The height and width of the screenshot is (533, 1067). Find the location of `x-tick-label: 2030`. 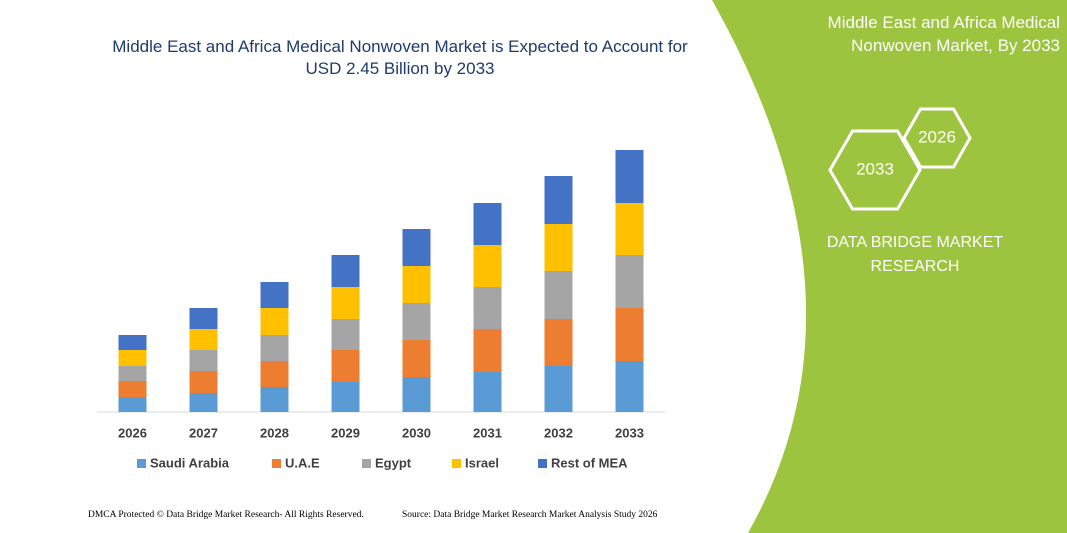

x-tick-label: 2030 is located at coordinates (416, 432).